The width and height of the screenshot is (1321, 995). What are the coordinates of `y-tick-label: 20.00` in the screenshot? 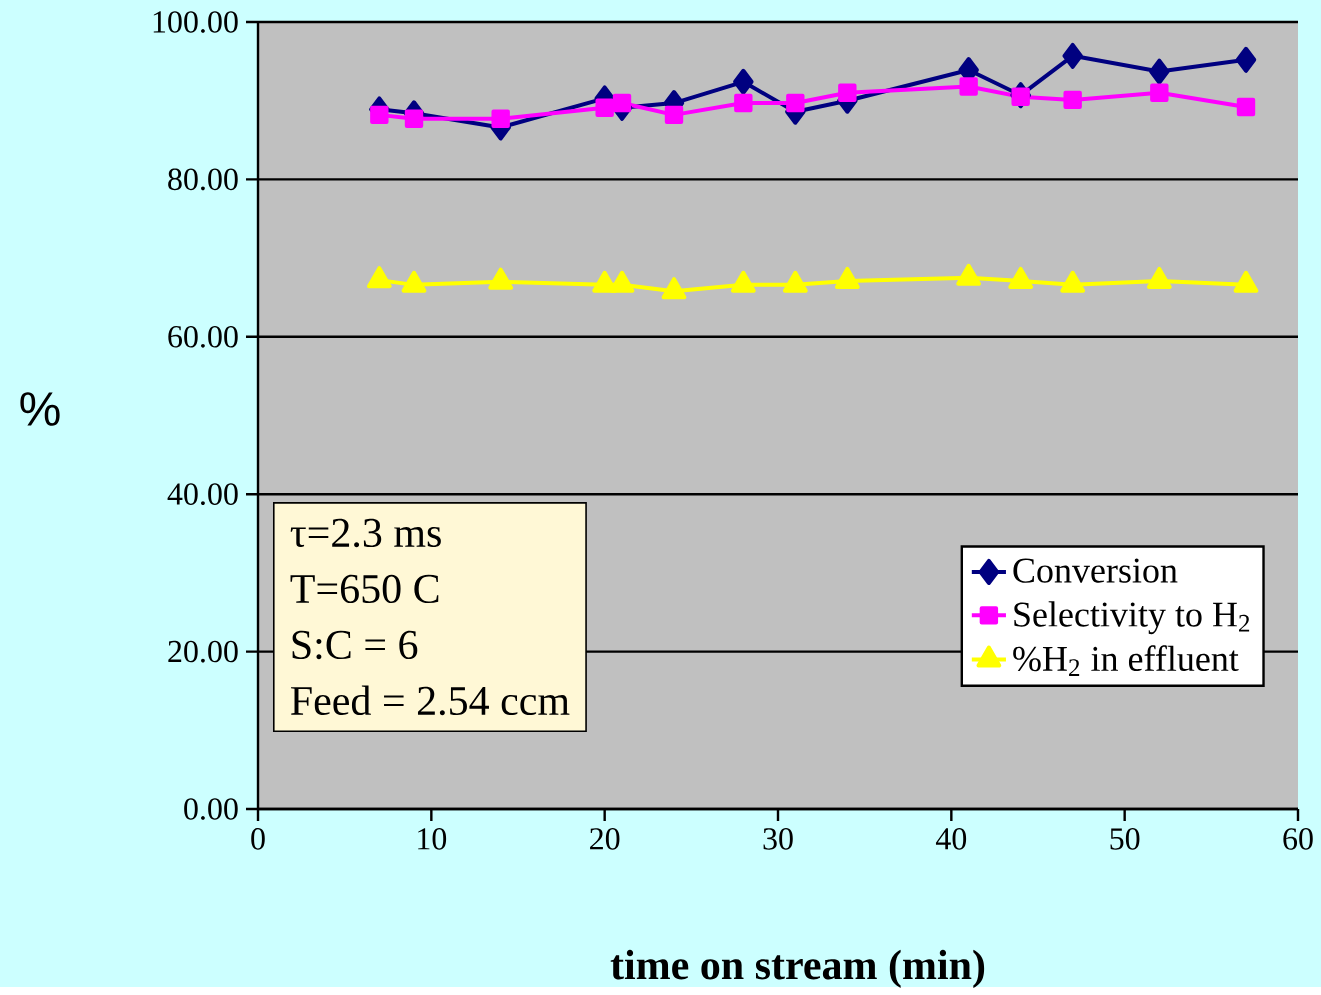 It's located at (203, 651).